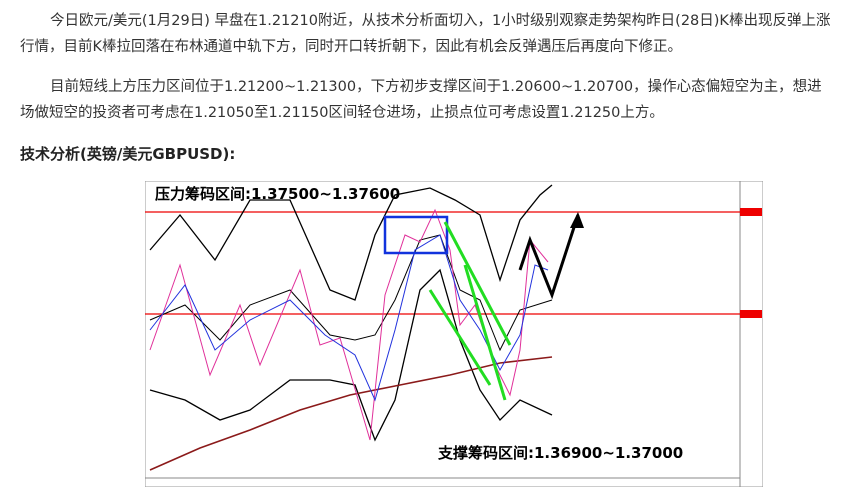  I want to click on forecast-arrow, so click(549, 257).